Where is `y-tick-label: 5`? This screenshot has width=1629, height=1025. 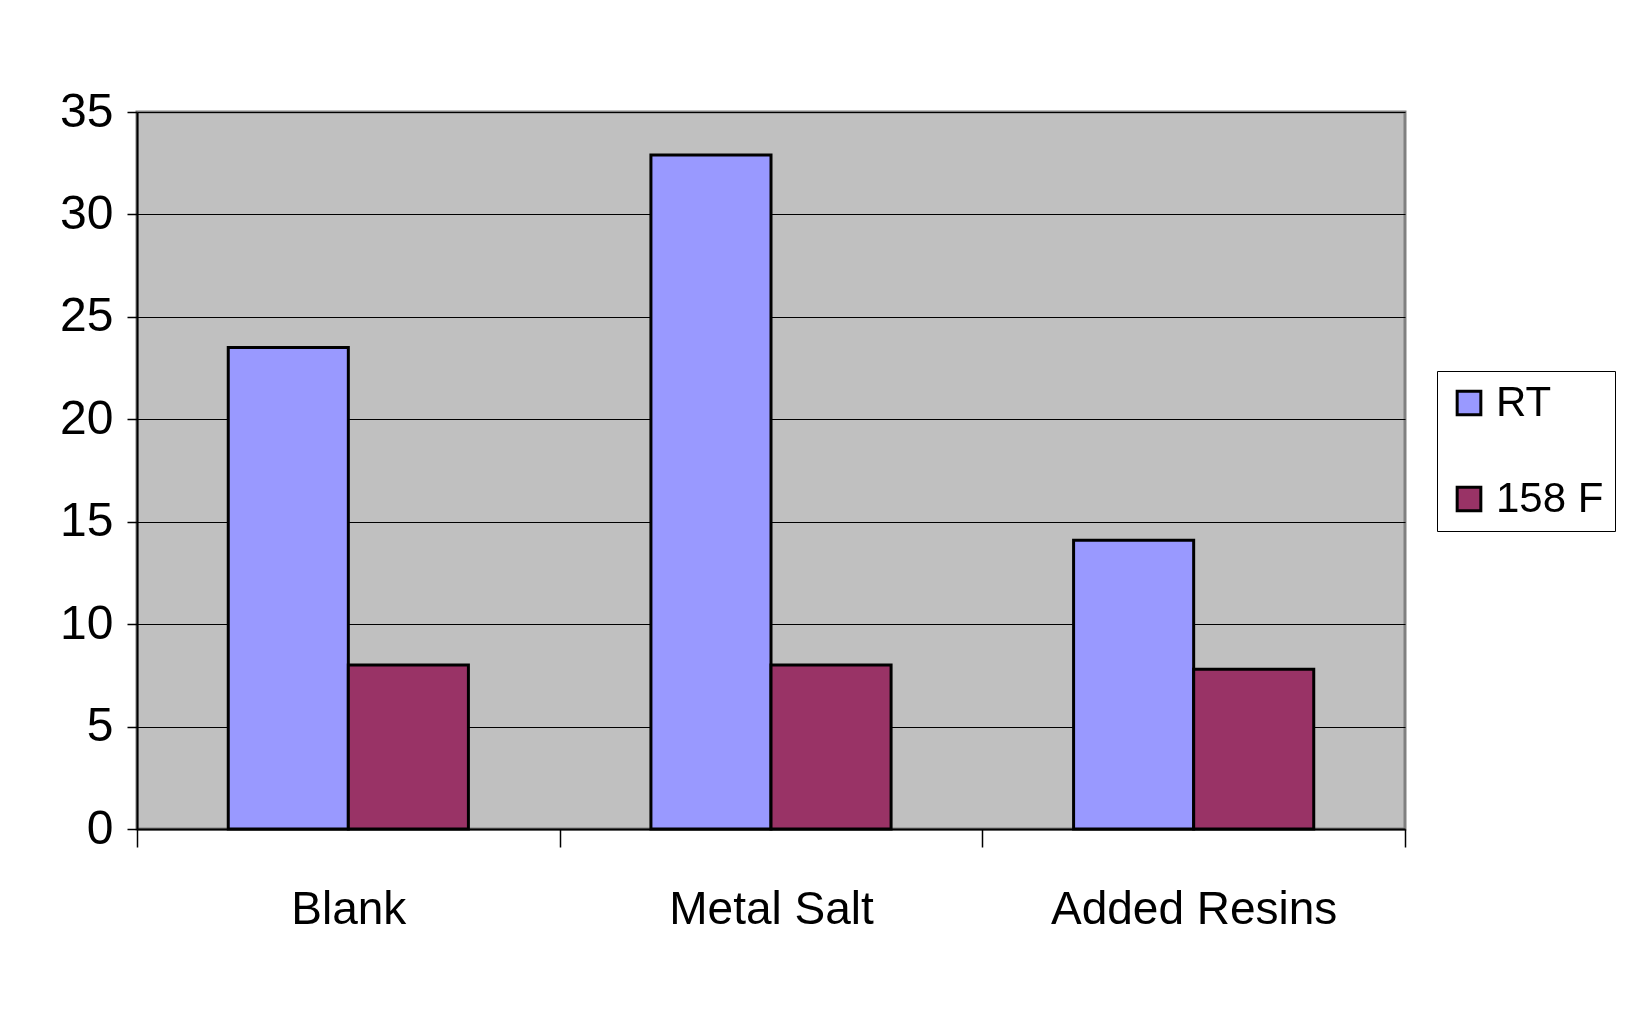
y-tick-label: 5 is located at coordinates (100, 725).